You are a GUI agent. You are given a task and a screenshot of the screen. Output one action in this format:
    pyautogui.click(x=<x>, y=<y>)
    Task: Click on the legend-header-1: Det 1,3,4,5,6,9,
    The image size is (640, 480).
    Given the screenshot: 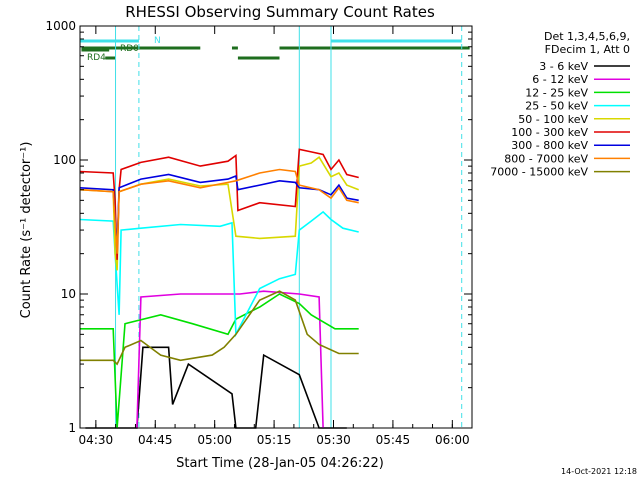 What is the action you would take?
    pyautogui.click(x=587, y=36)
    